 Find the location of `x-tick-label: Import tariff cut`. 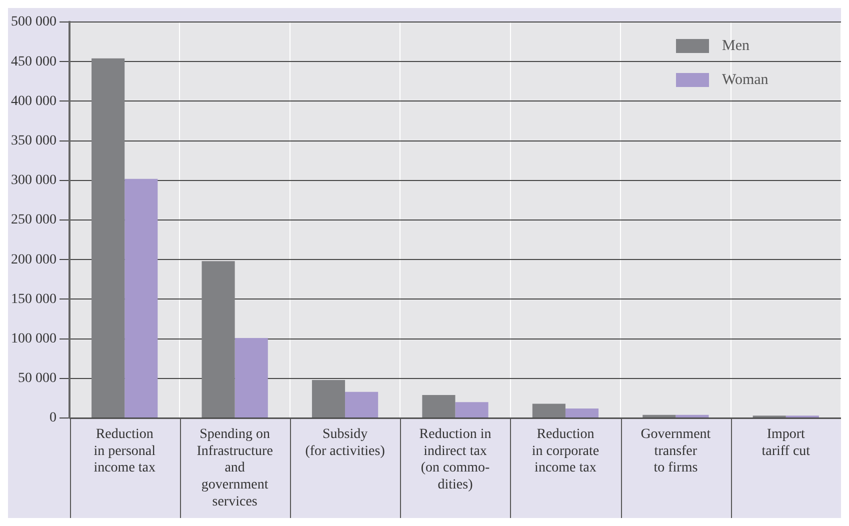

x-tick-label: Import tariff cut is located at coordinates (786, 443).